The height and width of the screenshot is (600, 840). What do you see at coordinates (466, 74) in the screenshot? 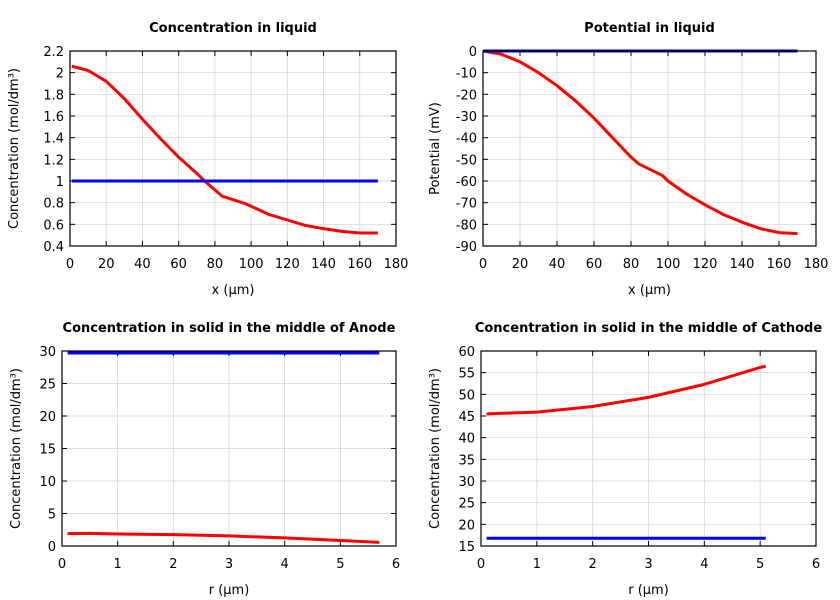
I see `y-tick-label: -10` at bounding box center [466, 74].